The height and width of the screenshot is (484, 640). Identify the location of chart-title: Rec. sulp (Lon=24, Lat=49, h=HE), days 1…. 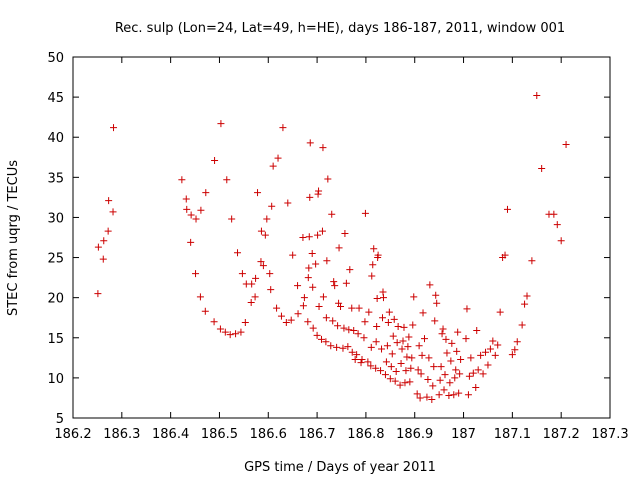
(340, 28).